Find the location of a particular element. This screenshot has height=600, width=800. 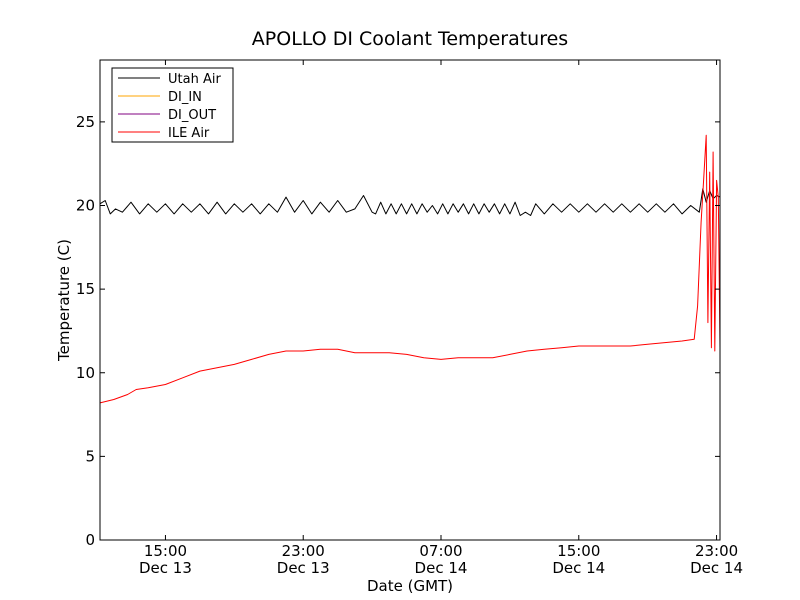

y-tick-label: 10 is located at coordinates (85, 373).